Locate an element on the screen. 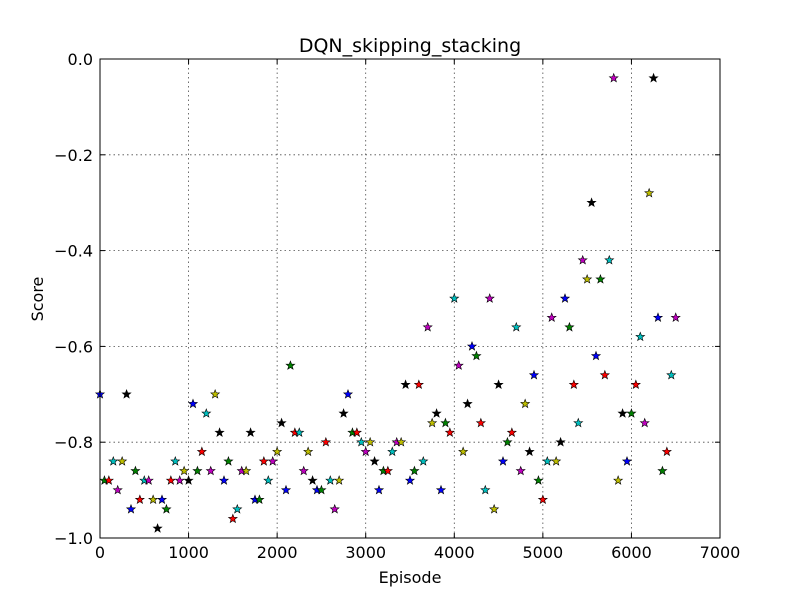  y-tick-labels: 0.0 −0.2 −0.4 −0.6 −0.8 −1.0 is located at coordinates (73, 299).